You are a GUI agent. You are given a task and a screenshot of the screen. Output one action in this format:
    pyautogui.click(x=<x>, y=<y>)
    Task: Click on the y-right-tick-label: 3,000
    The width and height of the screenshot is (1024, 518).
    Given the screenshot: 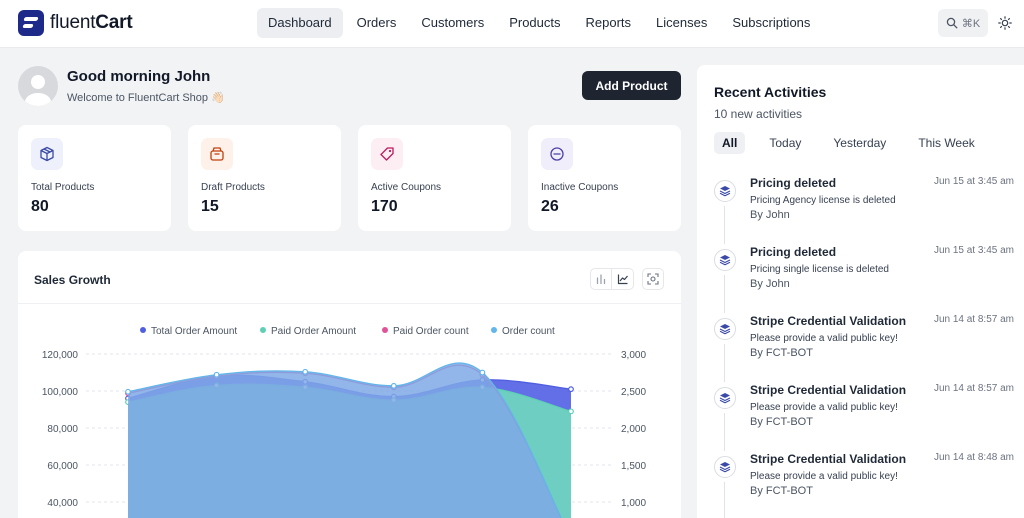 What is the action you would take?
    pyautogui.click(x=633, y=355)
    